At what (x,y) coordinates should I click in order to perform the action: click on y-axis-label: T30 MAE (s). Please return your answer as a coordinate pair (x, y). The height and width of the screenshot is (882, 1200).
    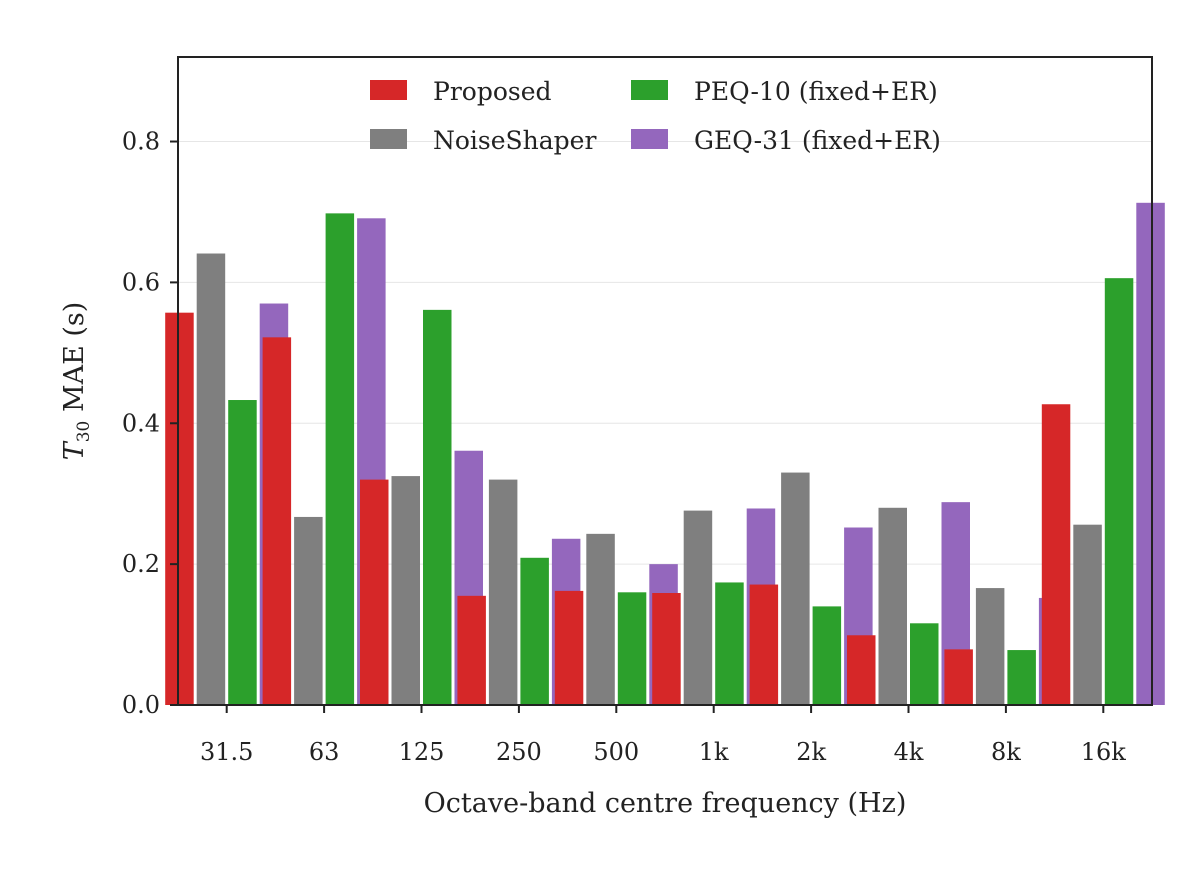
    Looking at the image, I should click on (76, 381).